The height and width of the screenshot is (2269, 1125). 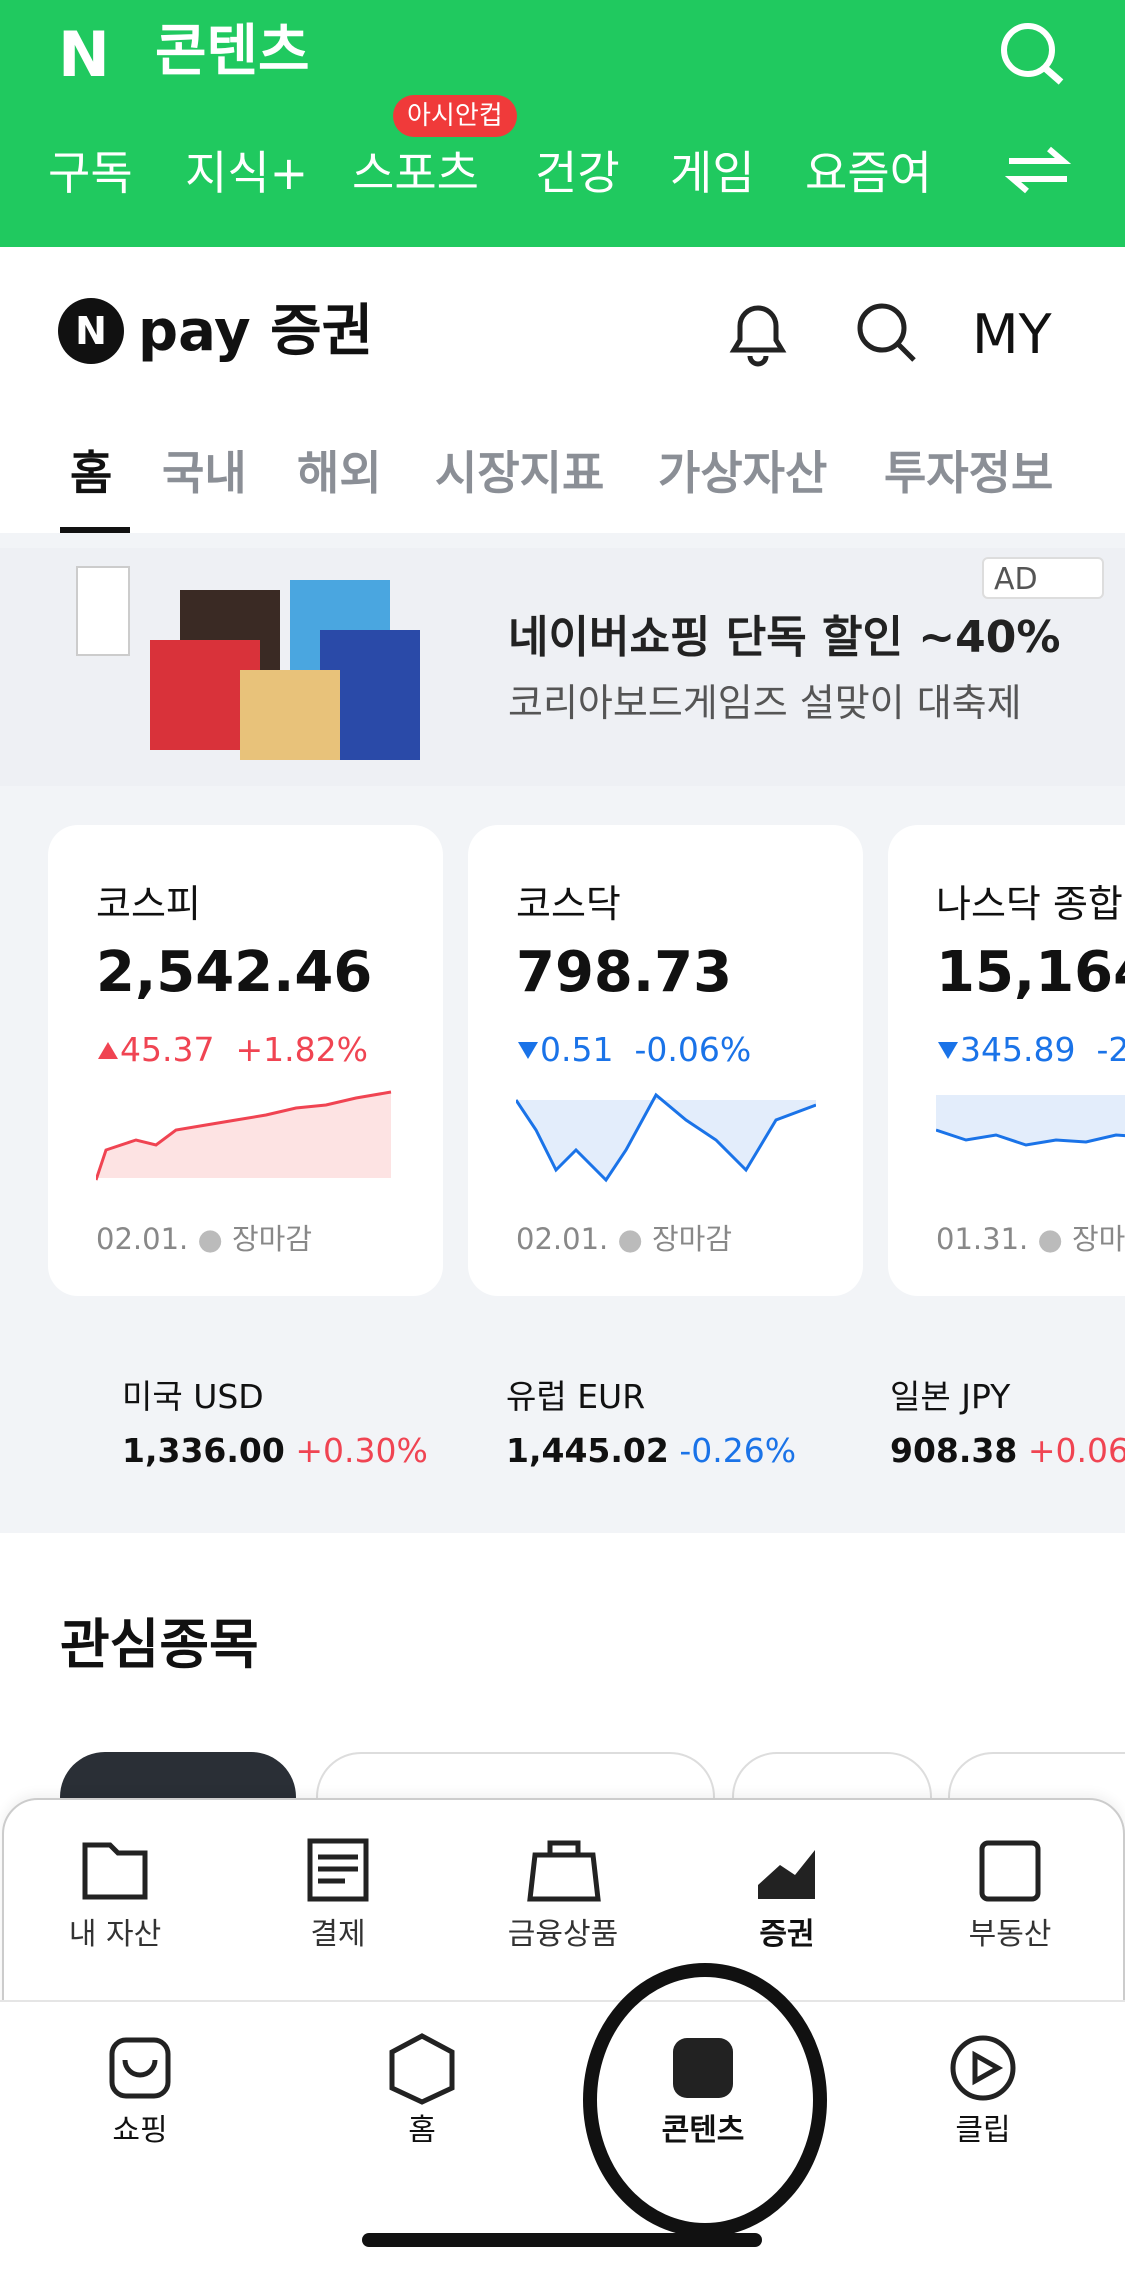 What do you see at coordinates (562, 123) in the screenshot?
I see `top-header` at bounding box center [562, 123].